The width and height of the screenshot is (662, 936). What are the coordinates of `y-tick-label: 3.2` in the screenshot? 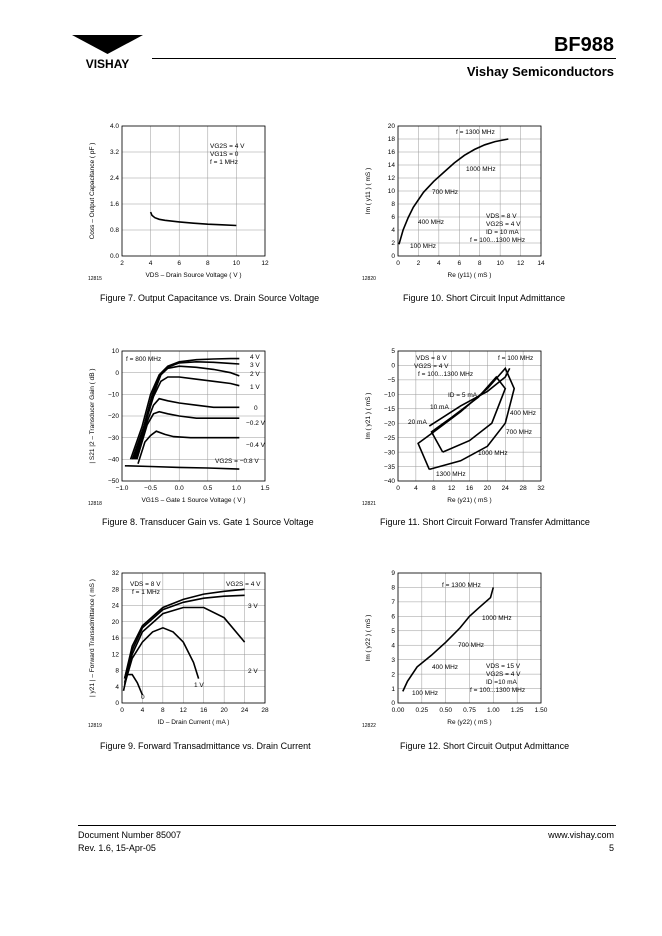 It's located at (114, 152).